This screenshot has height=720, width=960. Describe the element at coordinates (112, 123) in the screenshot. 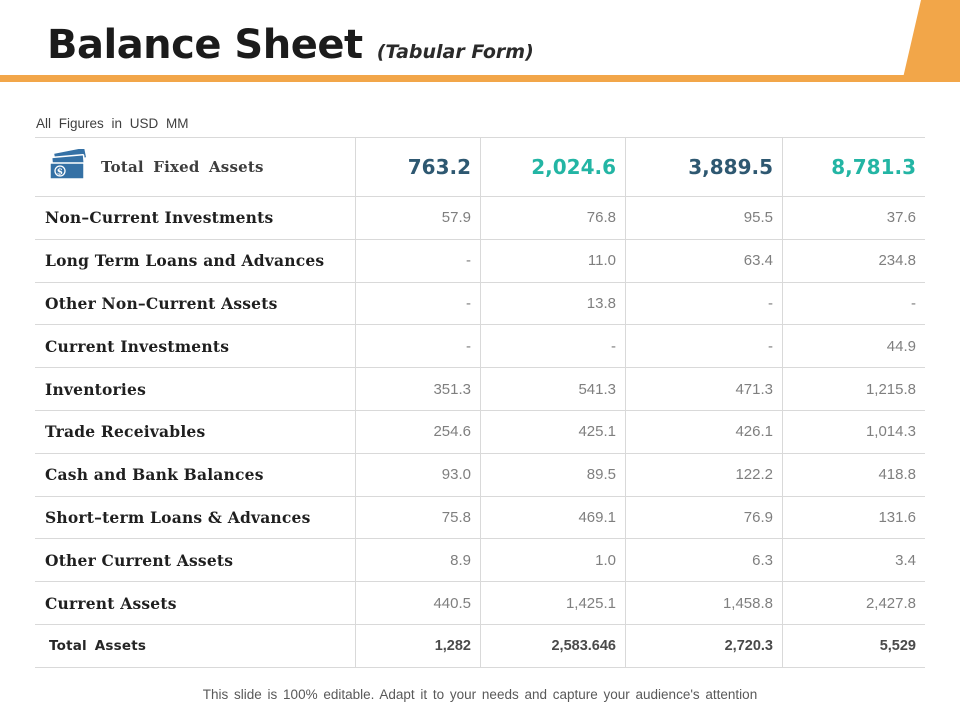

I see `units-note: All Figures in USD MM` at that location.